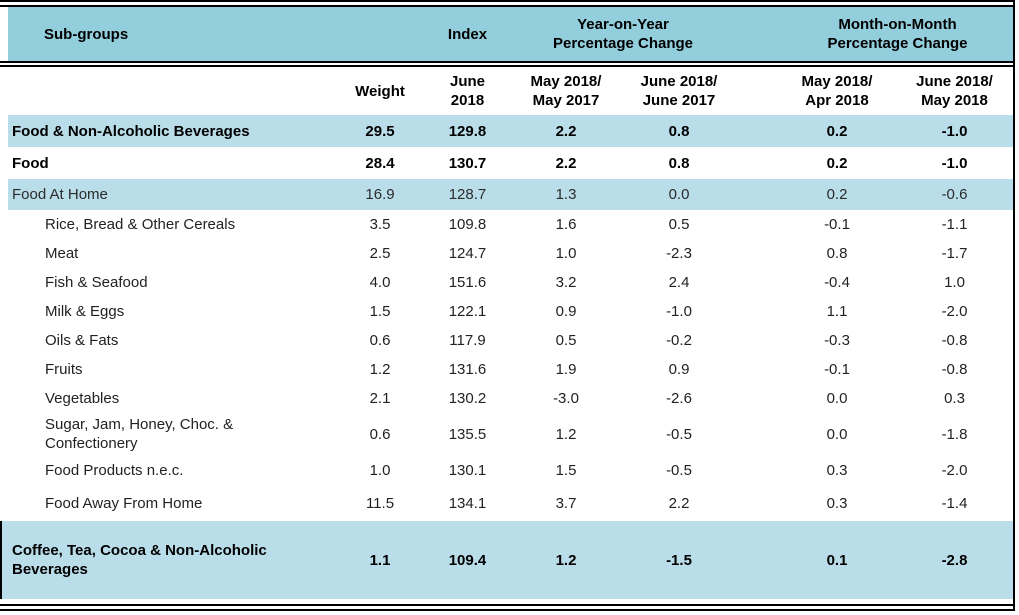 Image resolution: width=1019 pixels, height=615 pixels. What do you see at coordinates (467, 434) in the screenshot?
I see `row-value: 135.5` at bounding box center [467, 434].